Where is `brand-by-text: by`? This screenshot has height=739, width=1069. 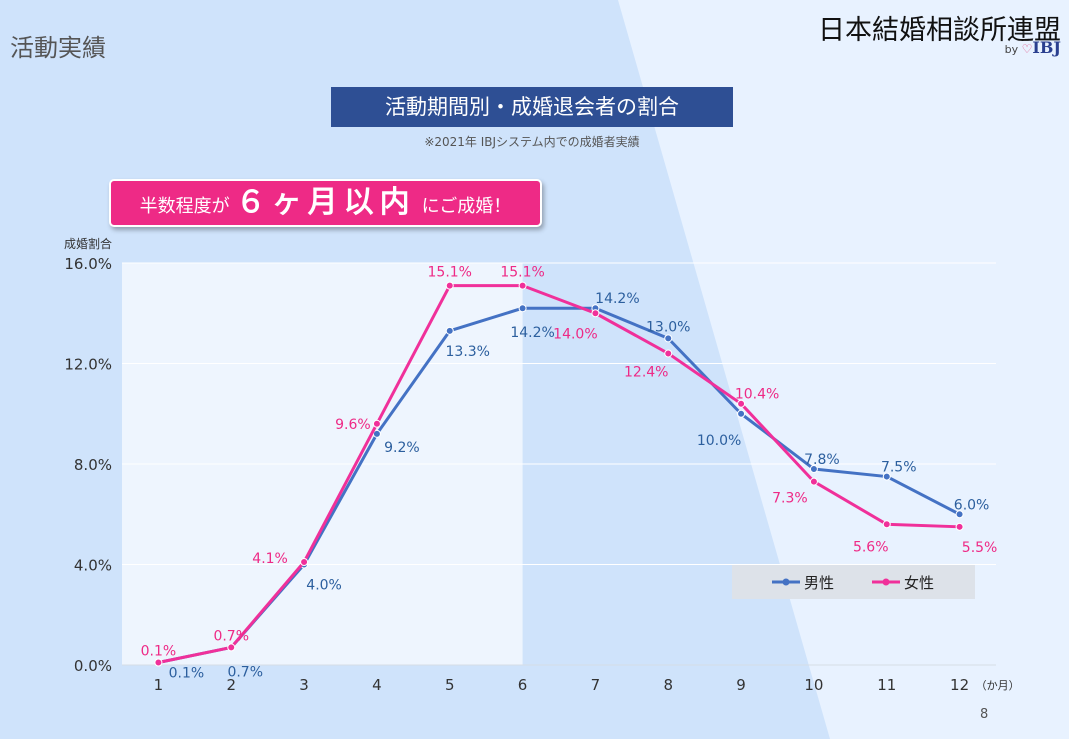
brand-by-text: by is located at coordinates (1011, 49).